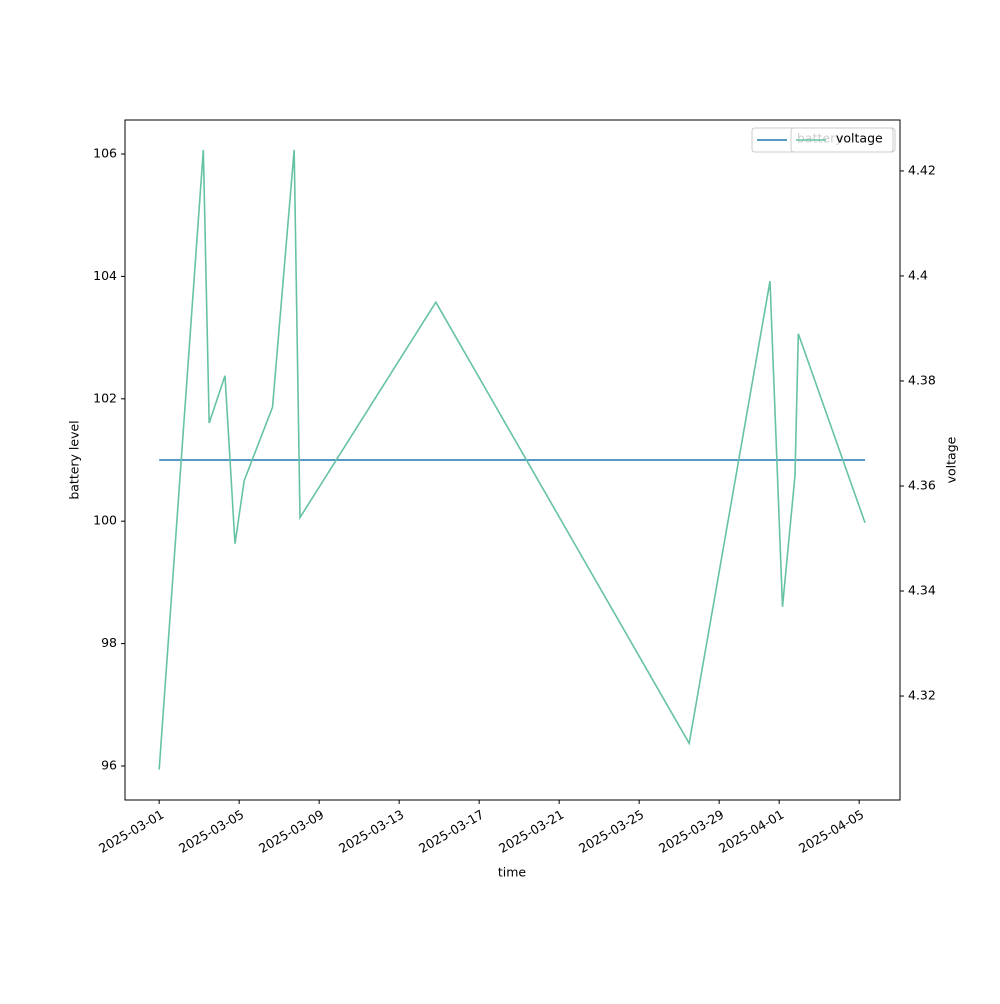  I want to click on y2-tick-label: 4.32, so click(922, 695).